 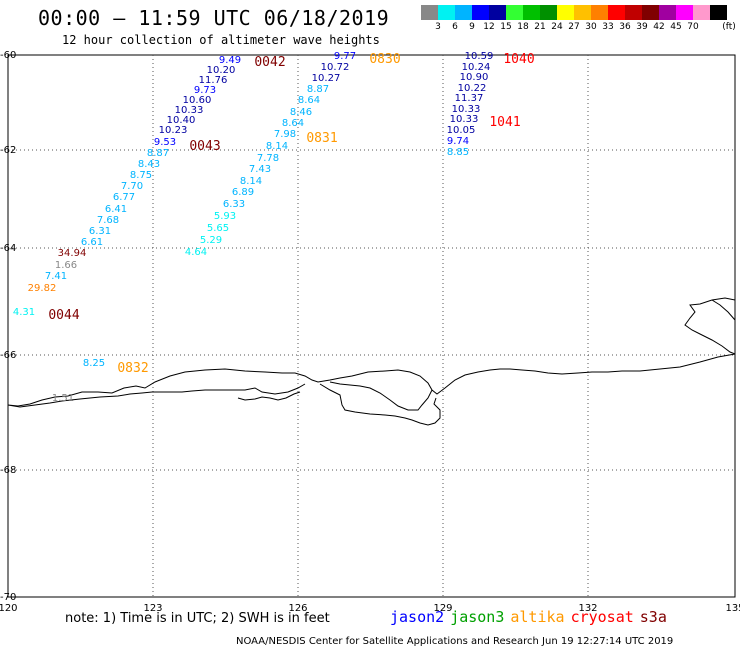 I want to click on color-scale-tick: 27, so click(x=574, y=27).